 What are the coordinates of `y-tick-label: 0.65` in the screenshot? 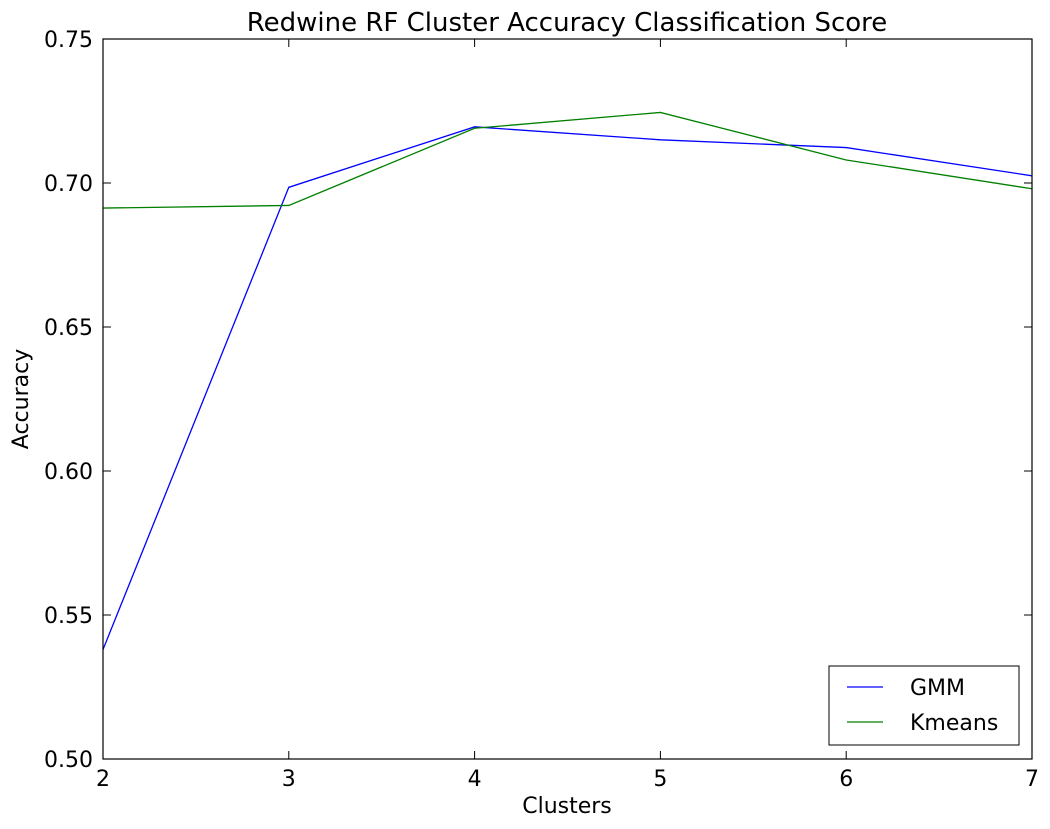 It's located at (68, 328).